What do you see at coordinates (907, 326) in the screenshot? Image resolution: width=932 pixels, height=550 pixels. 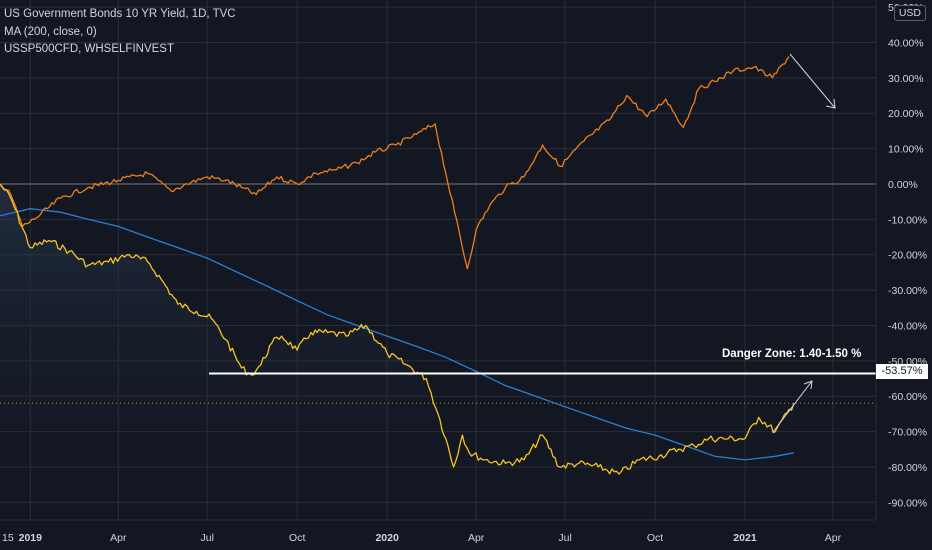 I see `y-tick-label: -40.00%` at bounding box center [907, 326].